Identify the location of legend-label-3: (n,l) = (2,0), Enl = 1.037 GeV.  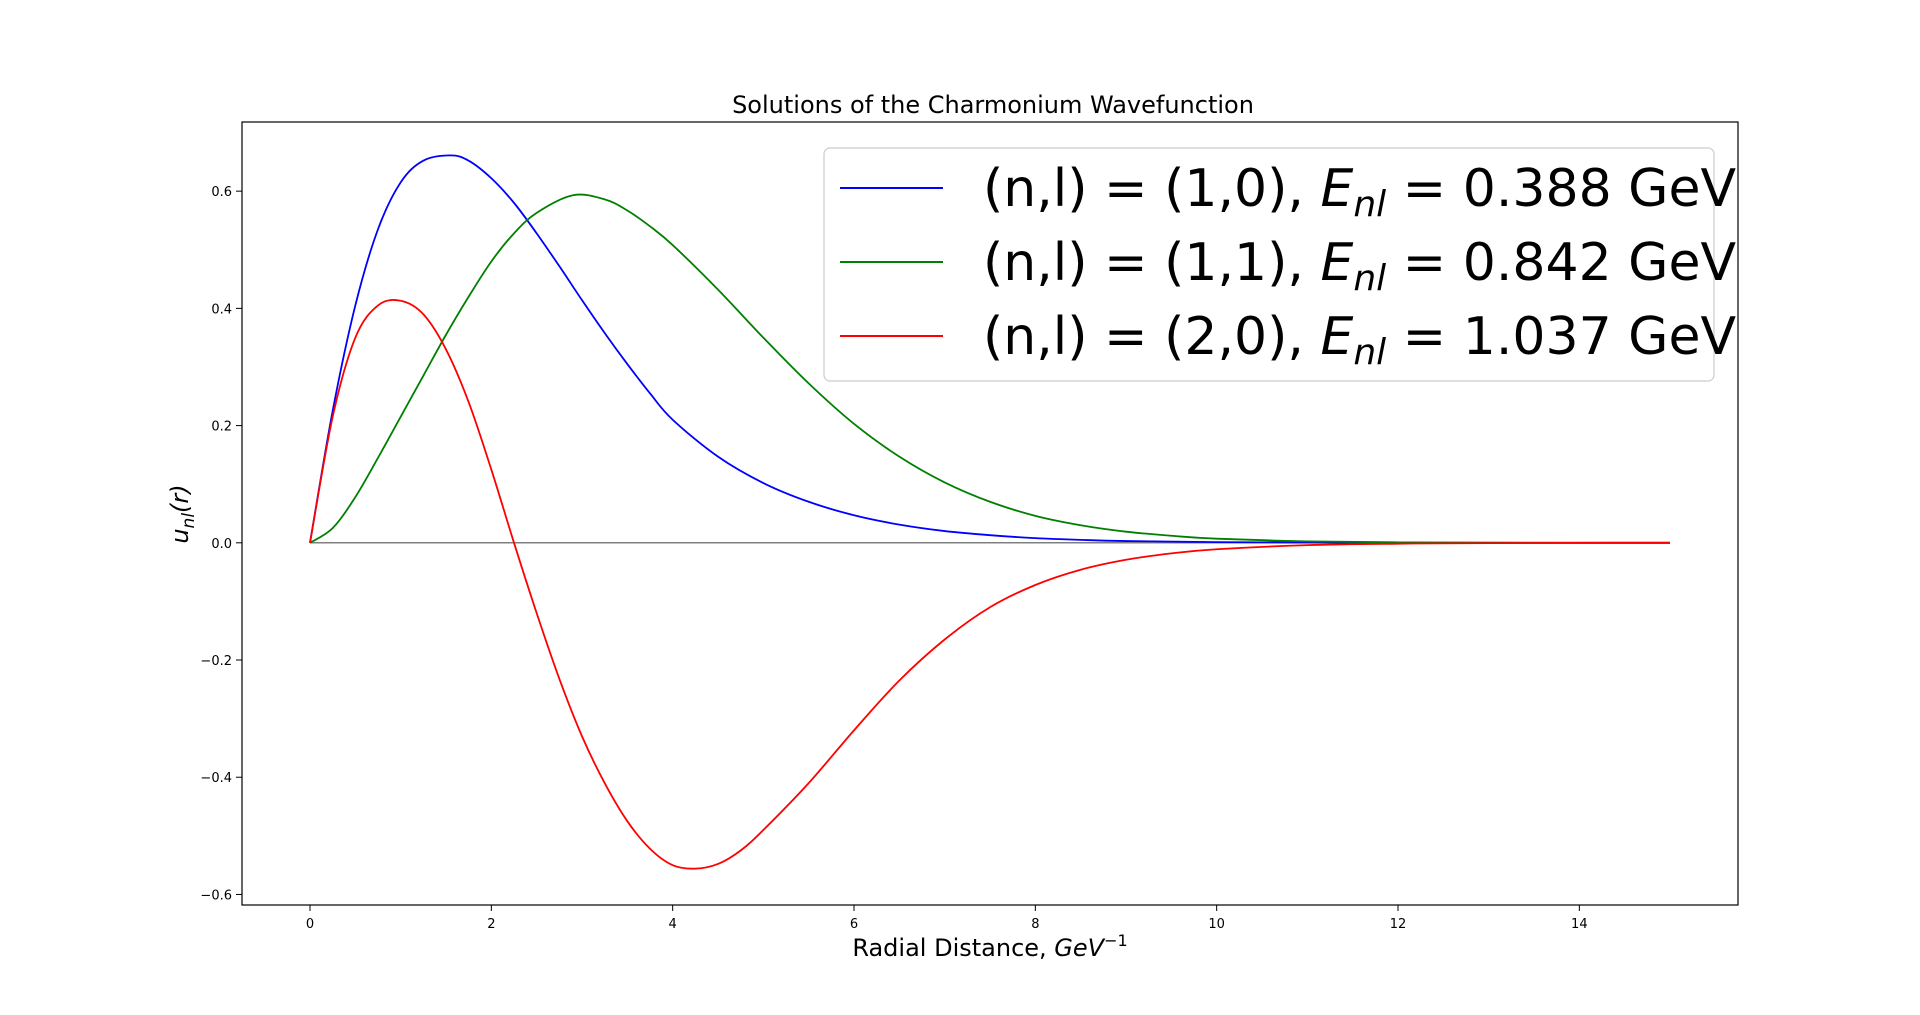
(1359, 340).